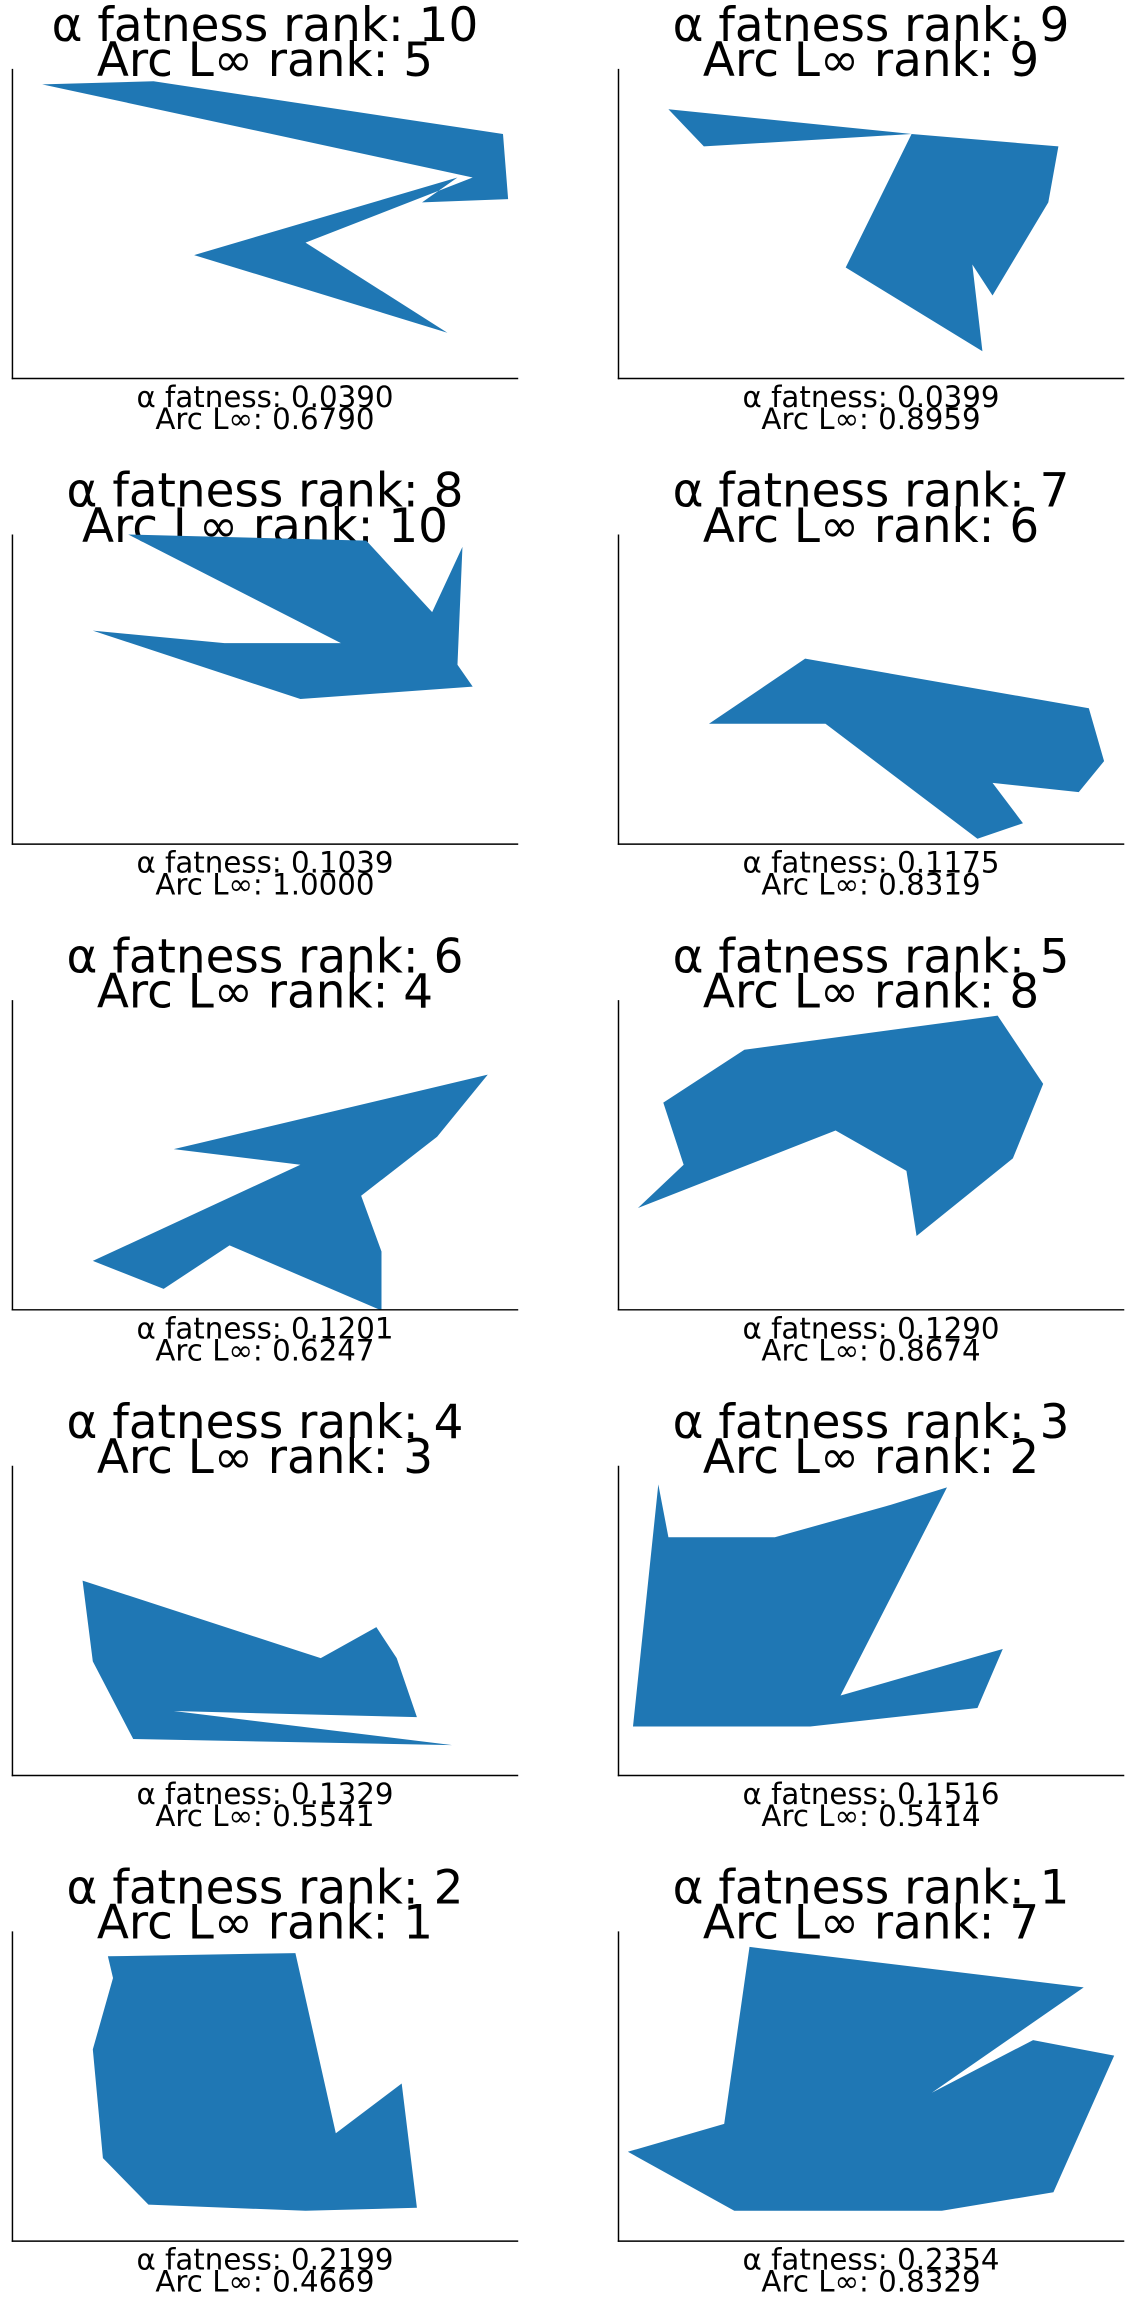  I want to click on alpha-rank-title: α fatness rank: 2, so click(265, 1887).